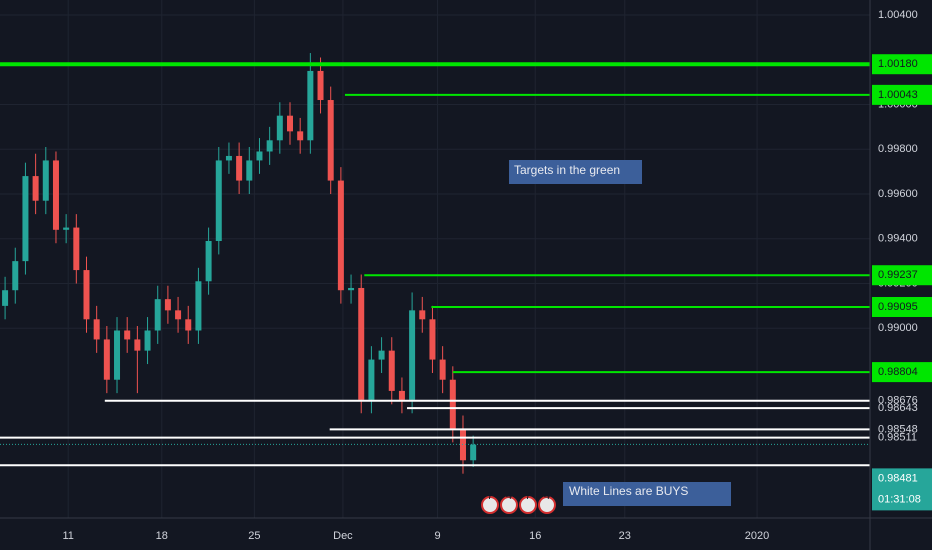 The image size is (932, 550). I want to click on annotation: White Lines are BUYS, so click(628, 491).